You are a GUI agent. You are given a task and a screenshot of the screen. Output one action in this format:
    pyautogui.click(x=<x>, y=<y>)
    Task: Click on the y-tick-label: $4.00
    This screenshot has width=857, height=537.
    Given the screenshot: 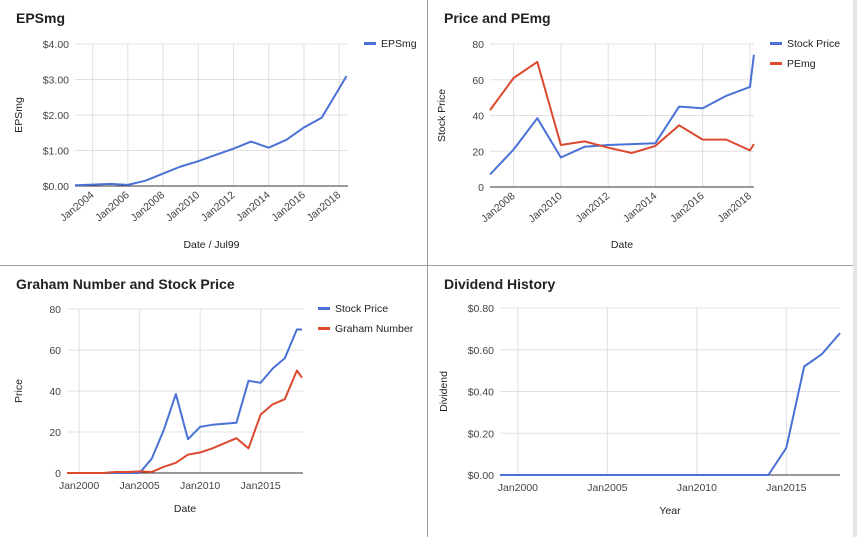 What is the action you would take?
    pyautogui.click(x=56, y=45)
    